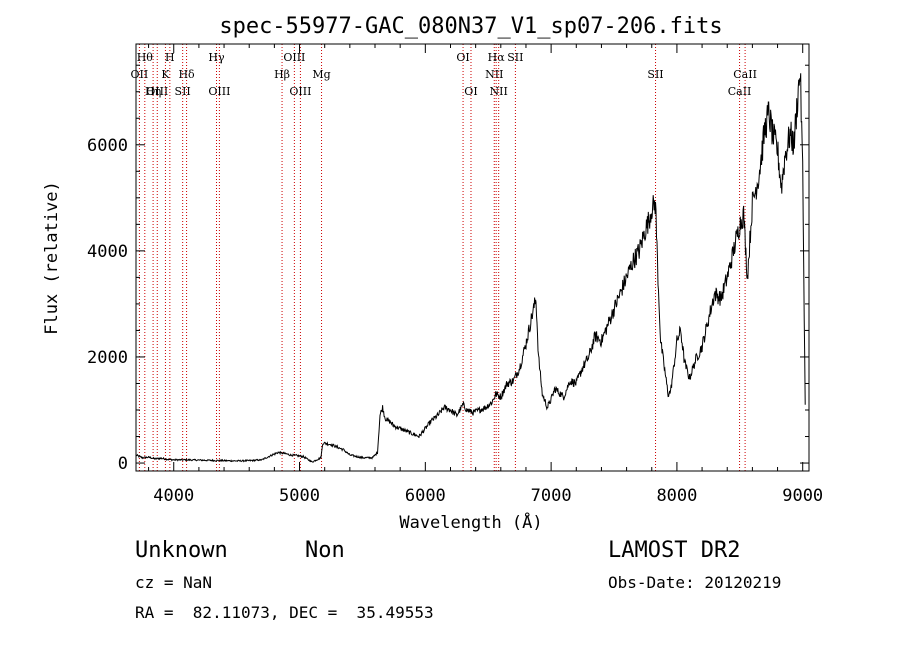 This screenshot has height=649, width=900. Describe the element at coordinates (174, 582) in the screenshot. I see `cz-text: cz = NaN` at that location.